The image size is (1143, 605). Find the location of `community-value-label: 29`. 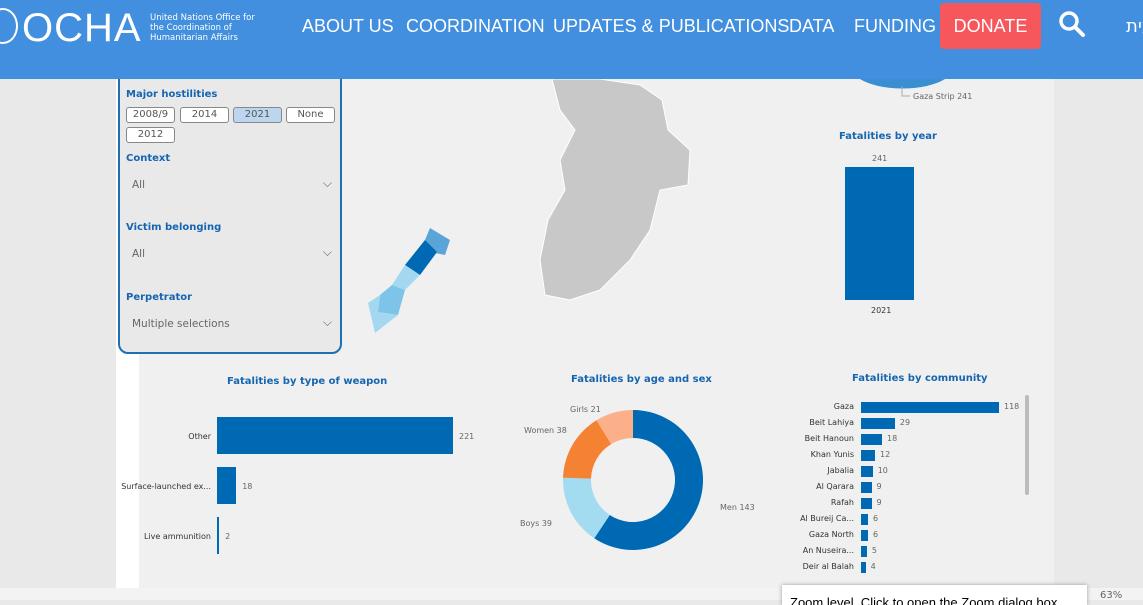

community-value-label: 29 is located at coordinates (905, 422).